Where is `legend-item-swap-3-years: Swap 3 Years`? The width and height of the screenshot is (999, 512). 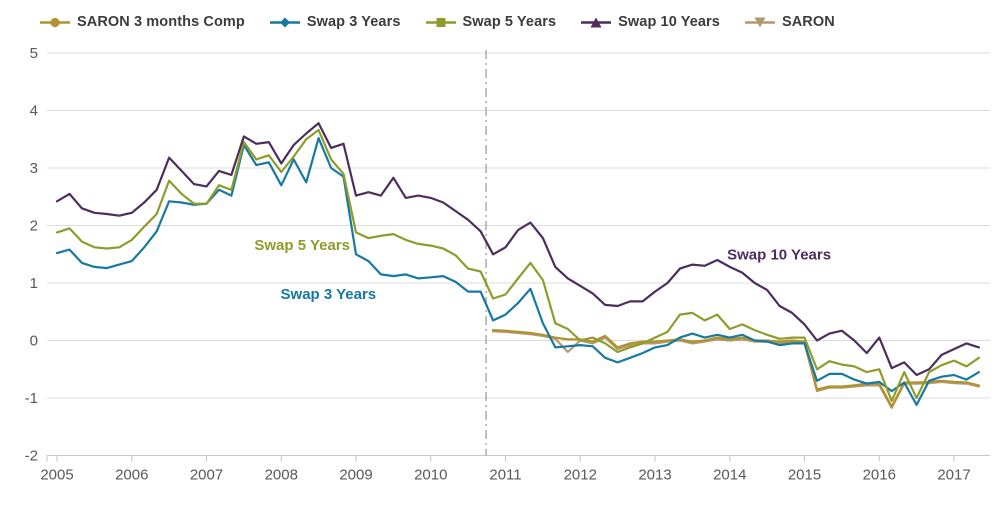 legend-item-swap-3-years: Swap 3 Years is located at coordinates (335, 22).